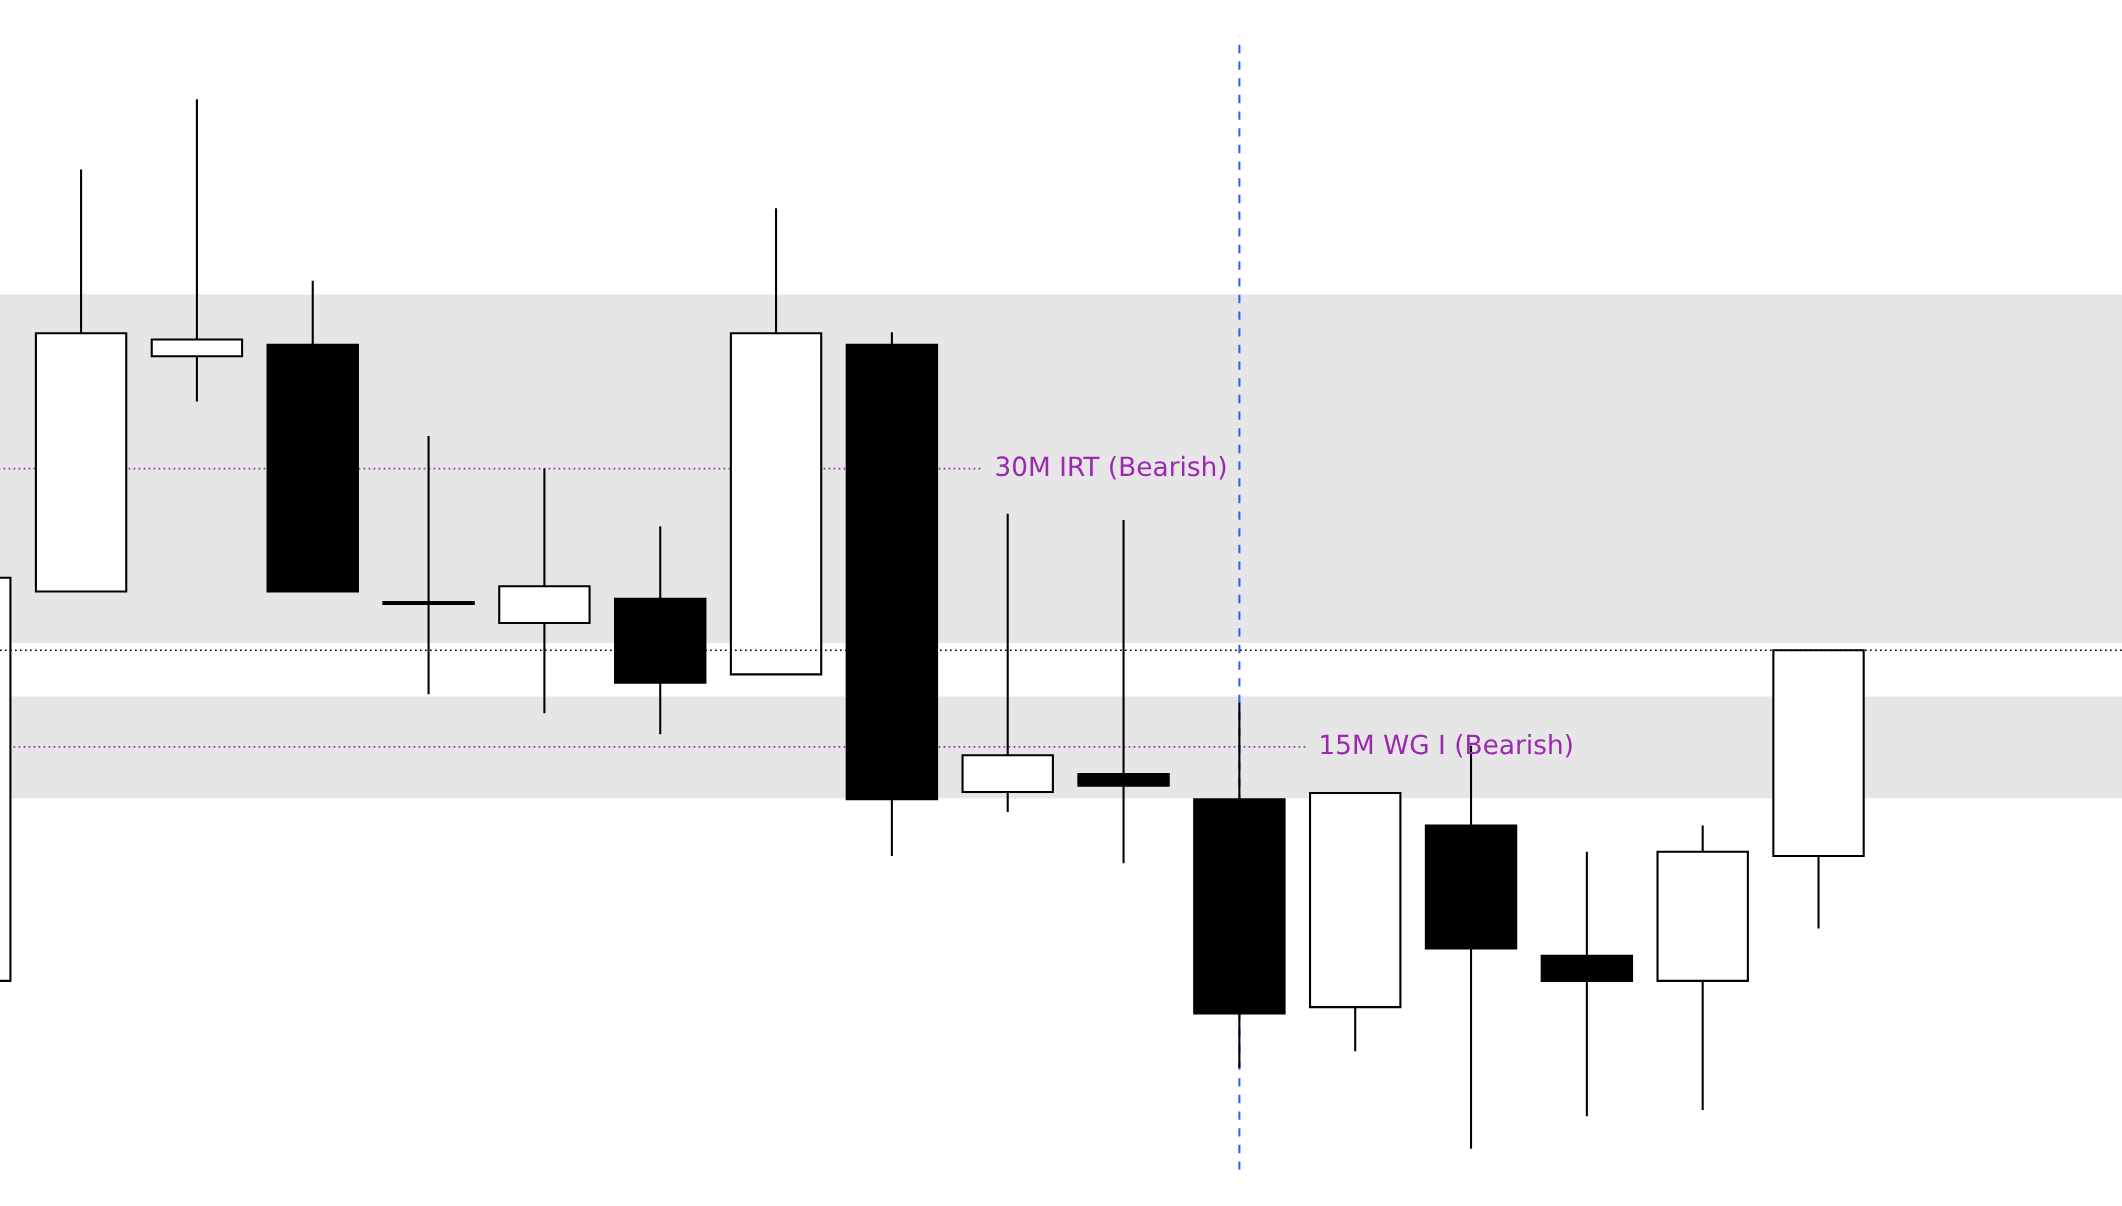  Describe the element at coordinates (1446, 746) in the screenshot. I see `ref-line-label: 15M WG I (Bearish)` at that location.